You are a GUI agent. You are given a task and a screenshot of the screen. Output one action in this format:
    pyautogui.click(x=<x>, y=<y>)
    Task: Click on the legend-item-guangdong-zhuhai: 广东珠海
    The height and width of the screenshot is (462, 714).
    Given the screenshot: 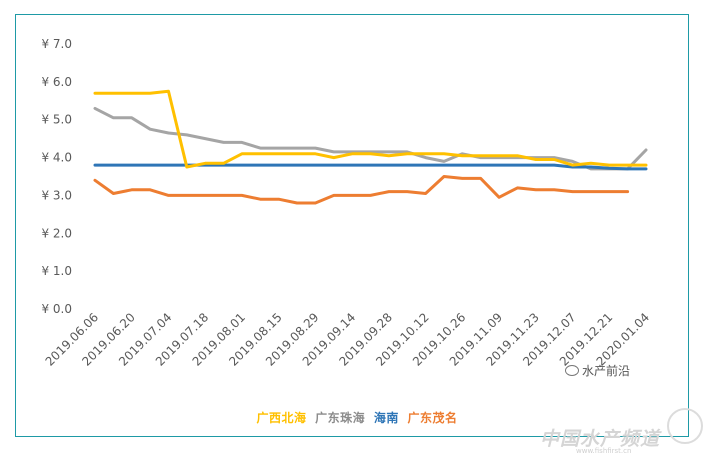 What is the action you would take?
    pyautogui.click(x=340, y=418)
    